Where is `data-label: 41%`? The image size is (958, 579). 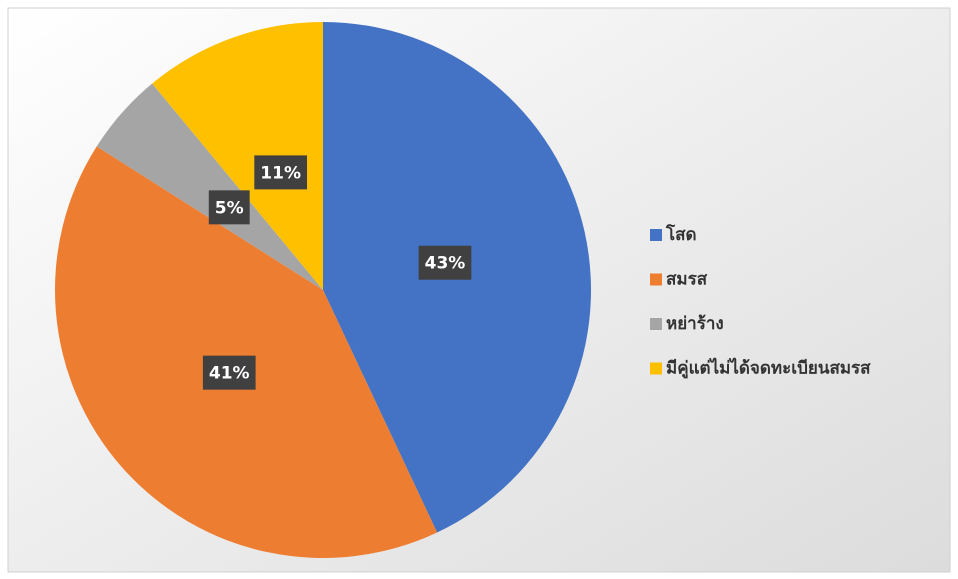 data-label: 41% is located at coordinates (229, 374).